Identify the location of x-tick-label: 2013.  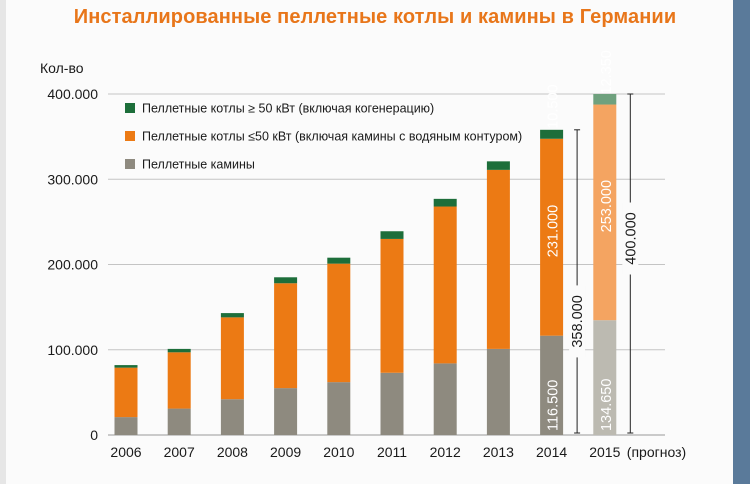
(498, 452).